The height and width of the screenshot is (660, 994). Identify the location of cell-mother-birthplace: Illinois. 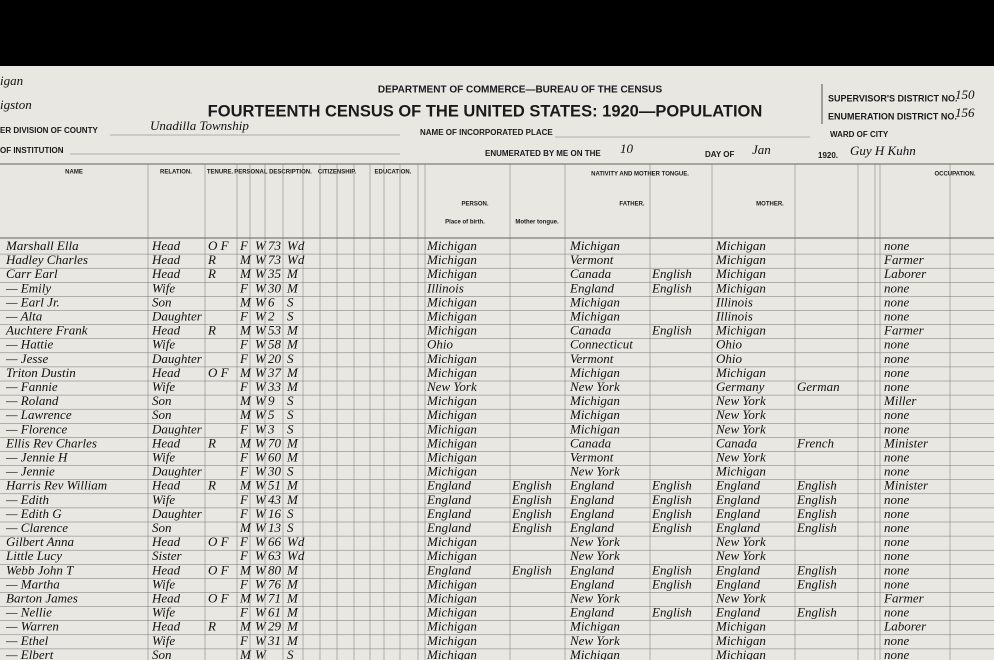
(734, 316).